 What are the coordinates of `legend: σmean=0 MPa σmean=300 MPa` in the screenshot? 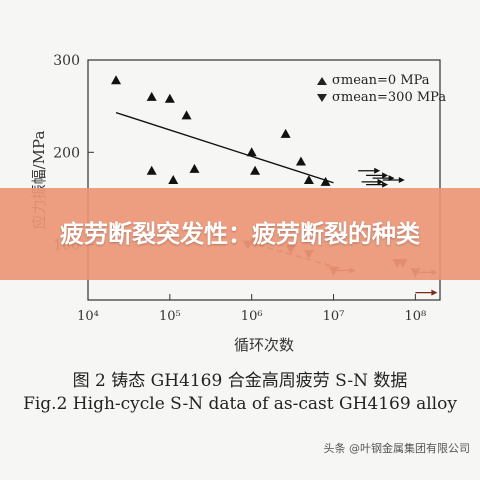 It's located at (381, 89).